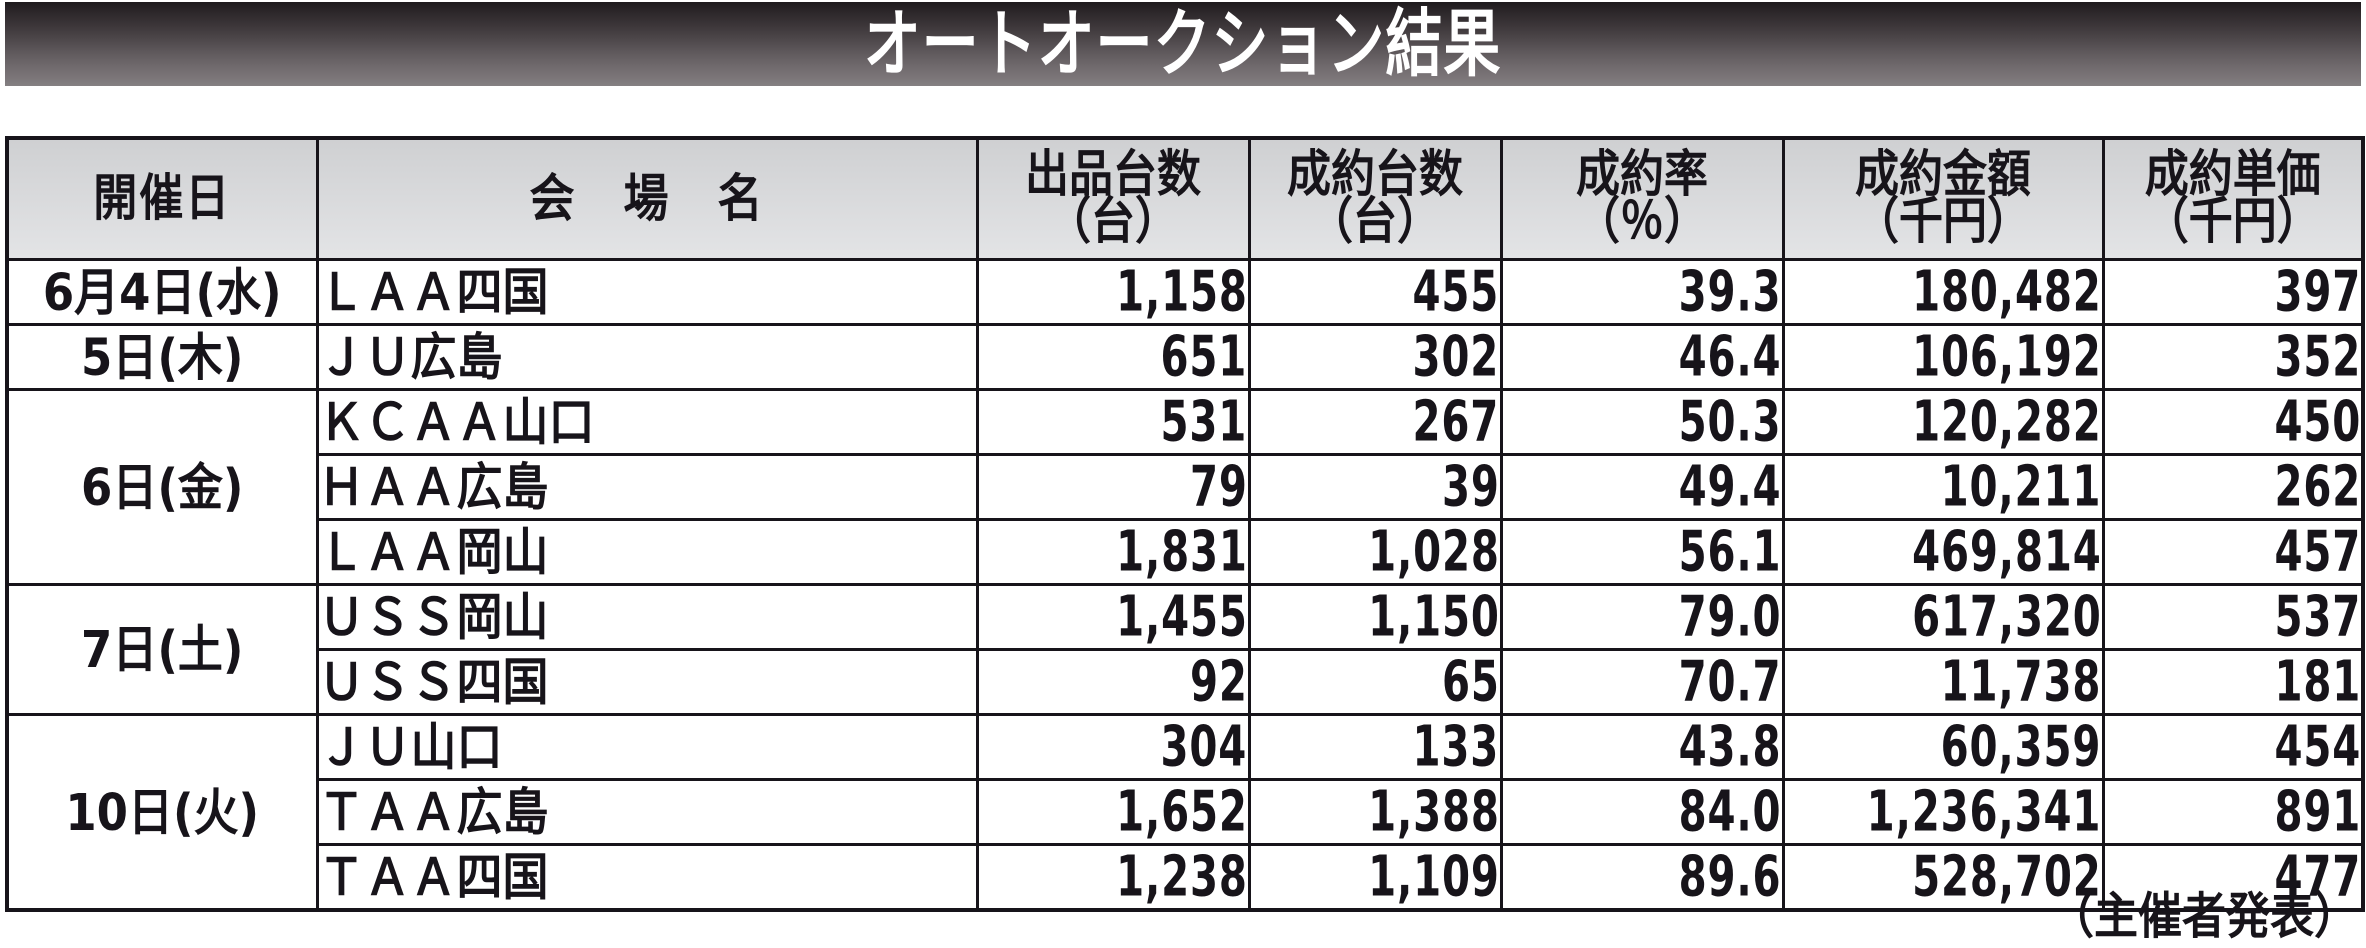 This screenshot has height=948, width=2366. I want to click on cell-lots-text: 1,238, so click(1181, 877).